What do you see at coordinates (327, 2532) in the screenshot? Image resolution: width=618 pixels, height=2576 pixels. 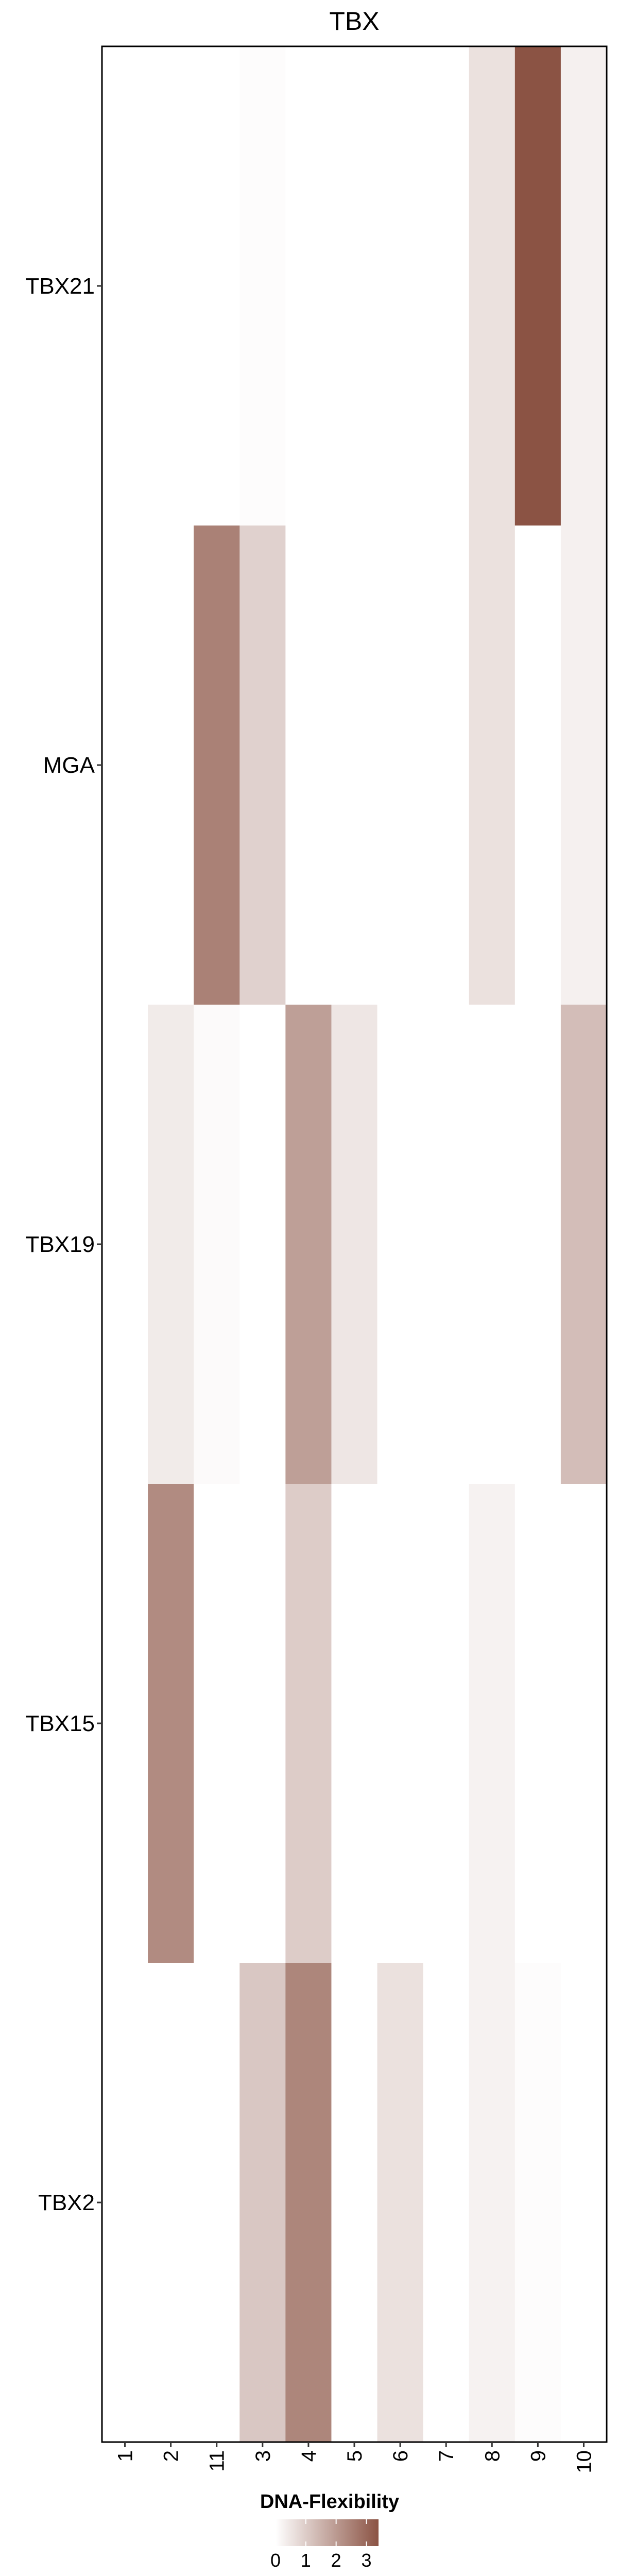 I see `legend-colorbar` at bounding box center [327, 2532].